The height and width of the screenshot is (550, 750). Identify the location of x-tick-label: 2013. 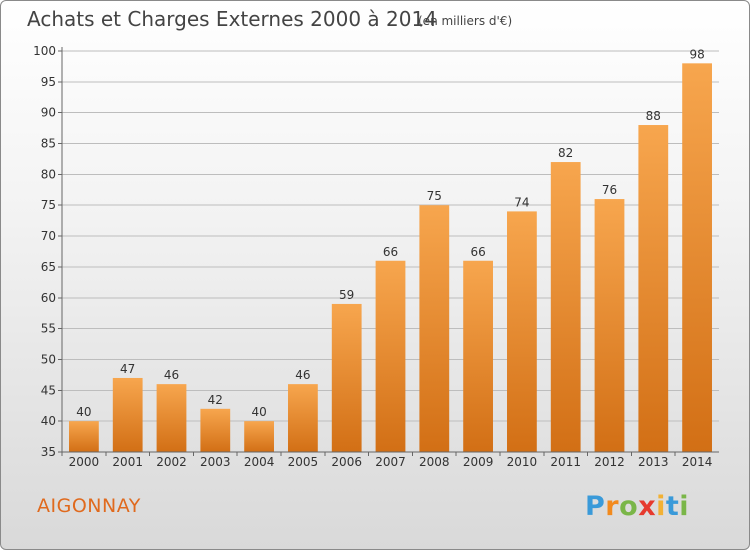
(653, 462).